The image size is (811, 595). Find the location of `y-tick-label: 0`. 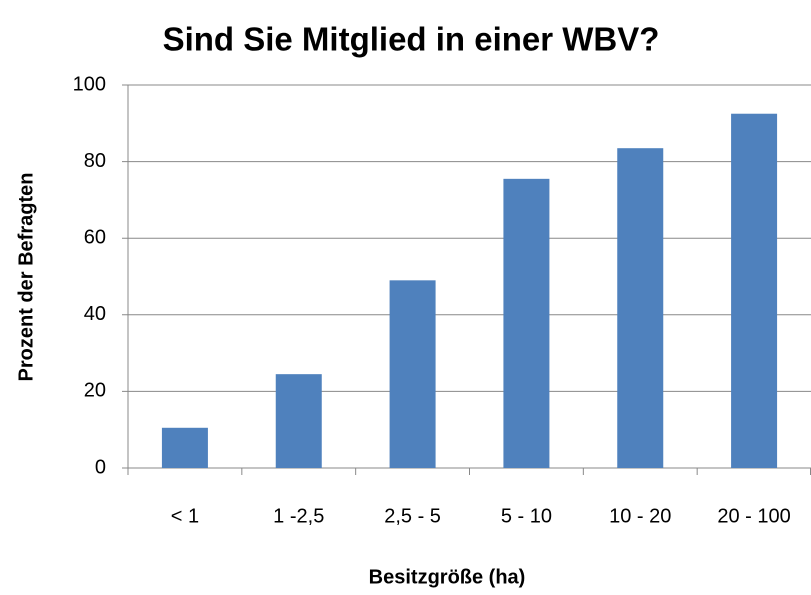

y-tick-label: 0 is located at coordinates (100, 467).